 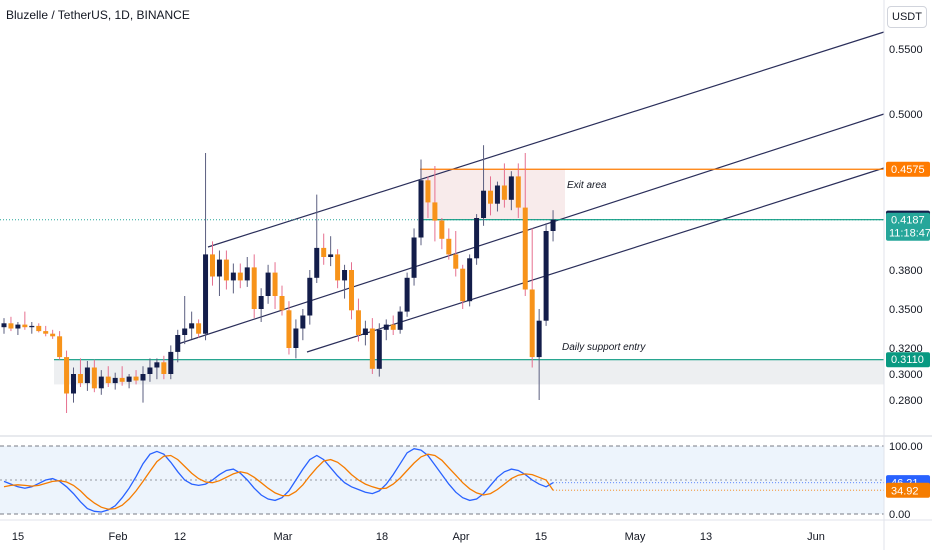 What do you see at coordinates (908, 169) in the screenshot?
I see `price-tag: 0.4575` at bounding box center [908, 169].